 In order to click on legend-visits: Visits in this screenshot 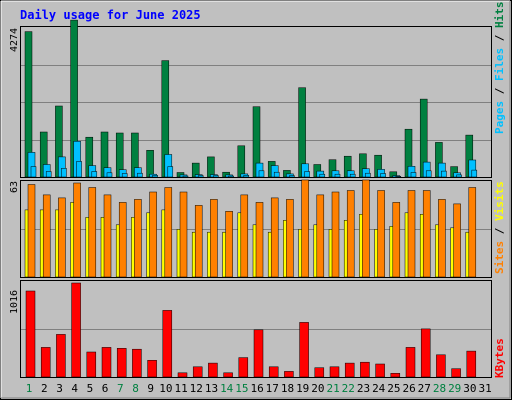, I will do `click(499, 201)`.